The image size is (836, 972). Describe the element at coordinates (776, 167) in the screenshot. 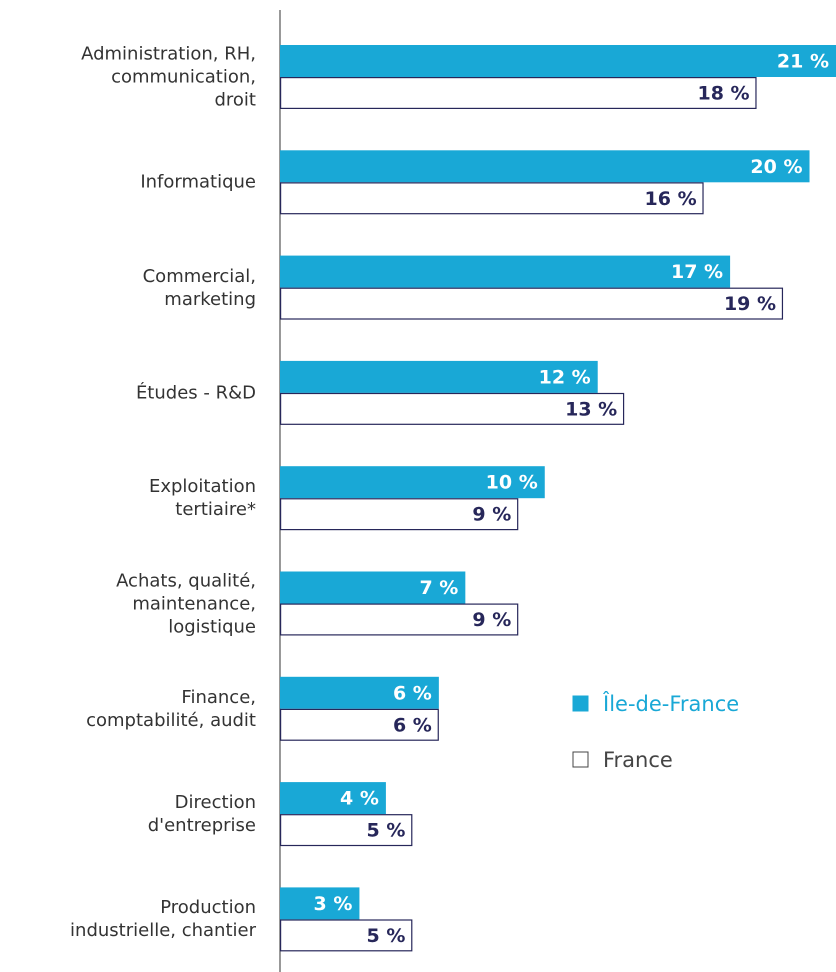

I see `value-label: 20 %` at that location.